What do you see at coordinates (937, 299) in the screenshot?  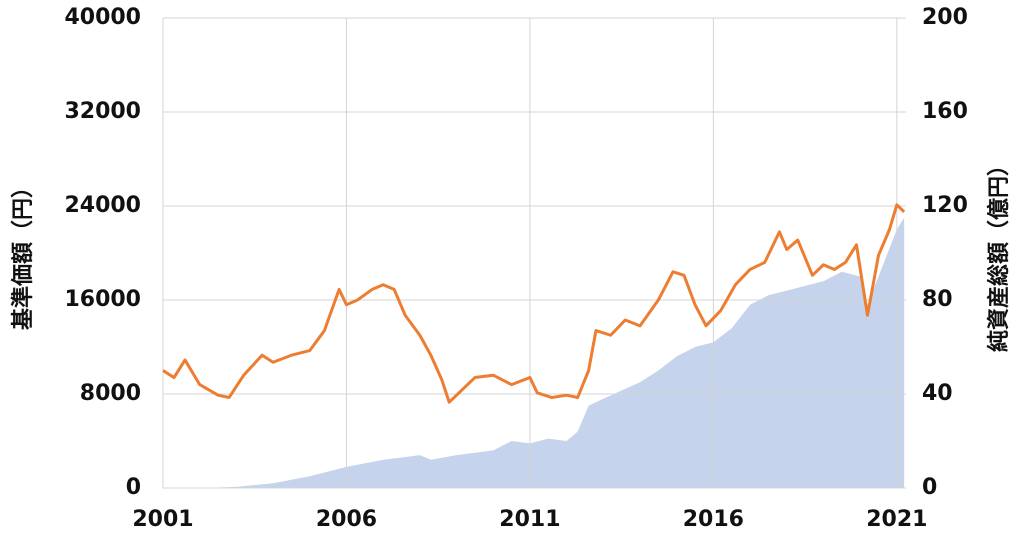 I see `y2-tick-label: 80` at bounding box center [937, 299].